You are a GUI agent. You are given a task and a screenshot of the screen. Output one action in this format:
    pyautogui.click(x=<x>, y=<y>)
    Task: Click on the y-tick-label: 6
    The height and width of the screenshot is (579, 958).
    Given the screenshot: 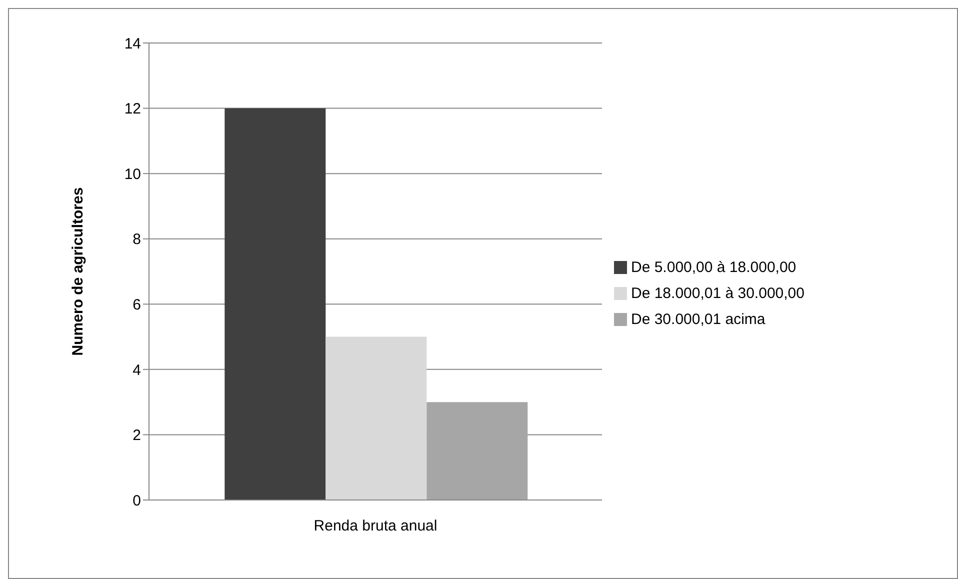 What is the action you would take?
    pyautogui.click(x=136, y=305)
    